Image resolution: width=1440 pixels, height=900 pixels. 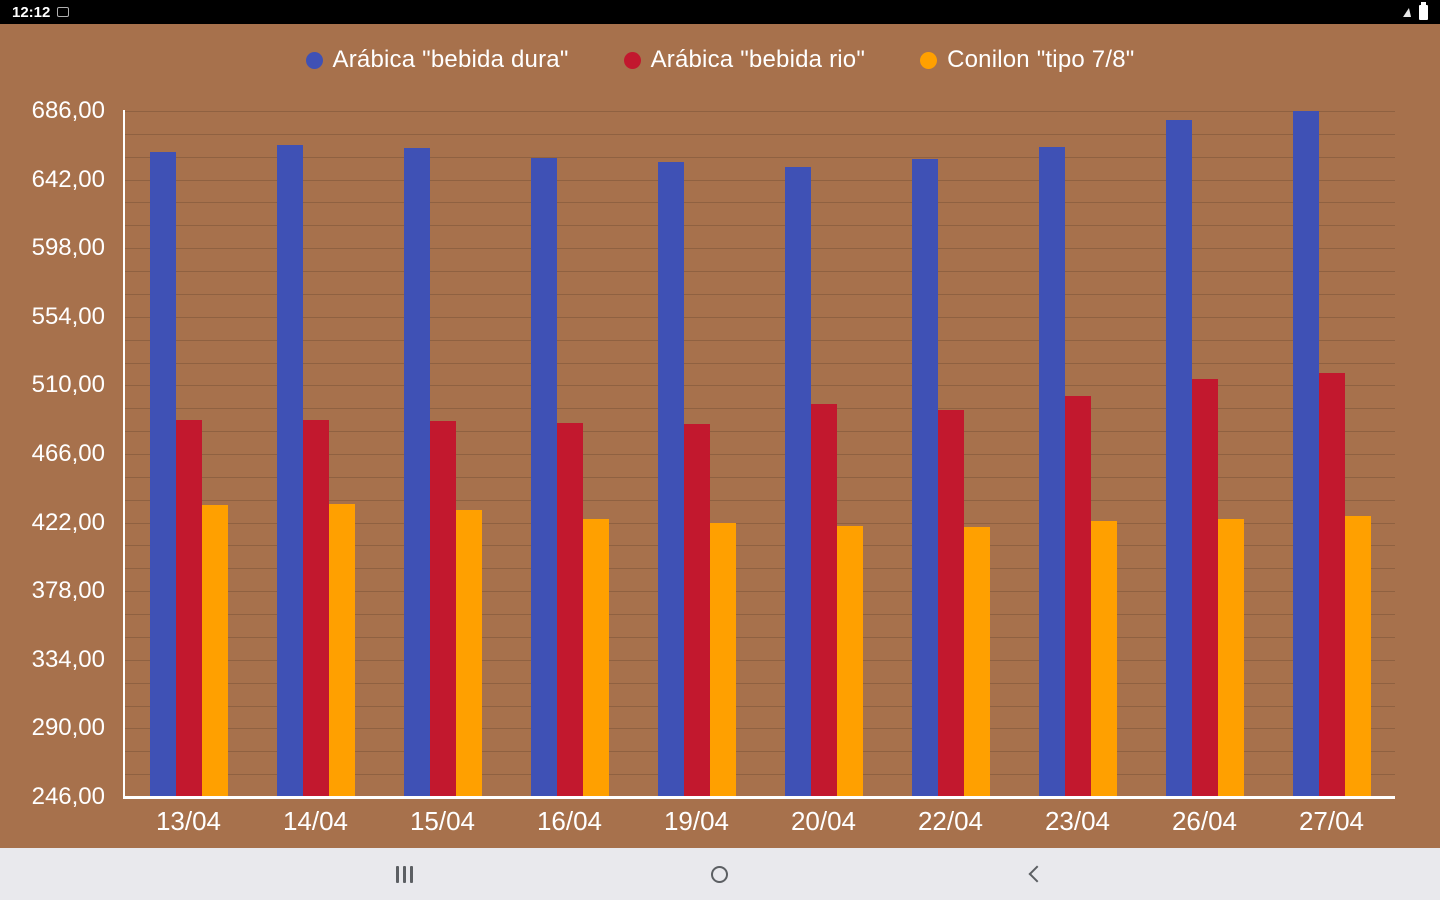 What do you see at coordinates (1104, 659) in the screenshot?
I see `bar-23-04-series2` at bounding box center [1104, 659].